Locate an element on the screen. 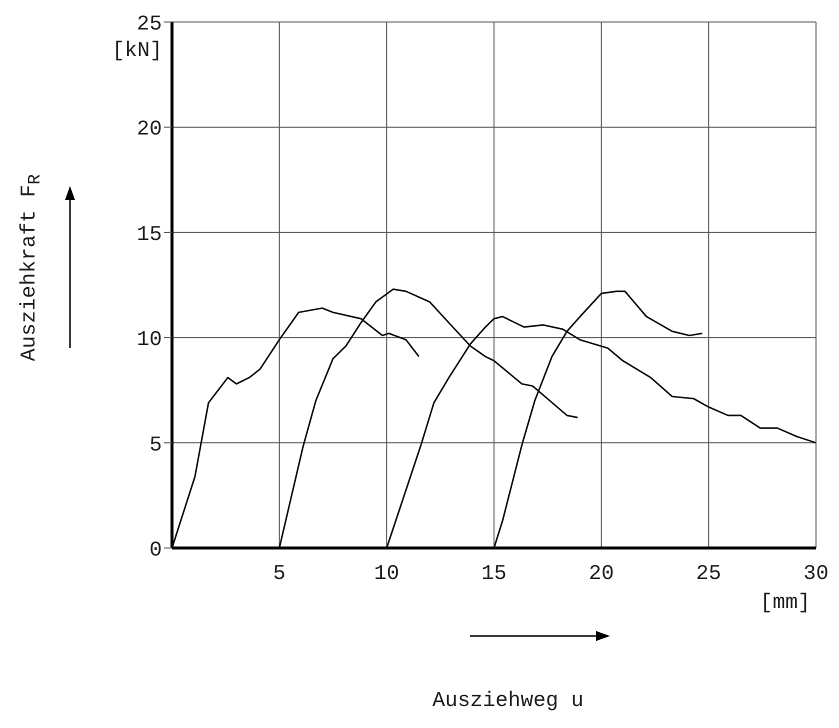 The height and width of the screenshot is (728, 839). x-tick-label: 20 is located at coordinates (601, 574).